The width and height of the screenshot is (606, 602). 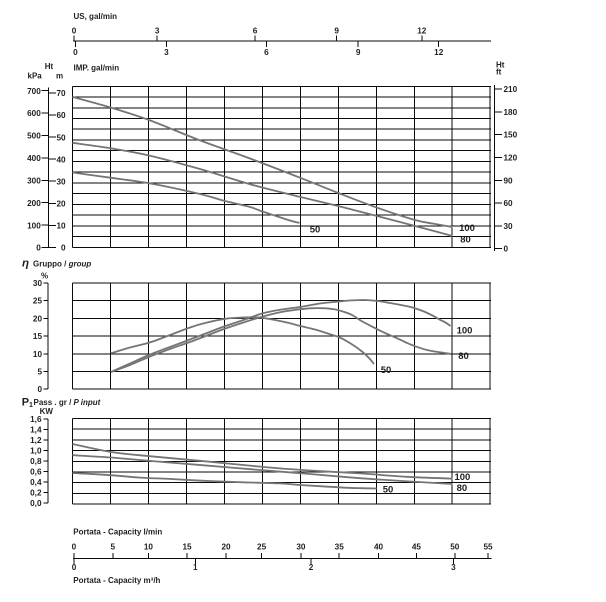 I want to click on svg-text: IMP. gal/min, so click(x=97, y=68).